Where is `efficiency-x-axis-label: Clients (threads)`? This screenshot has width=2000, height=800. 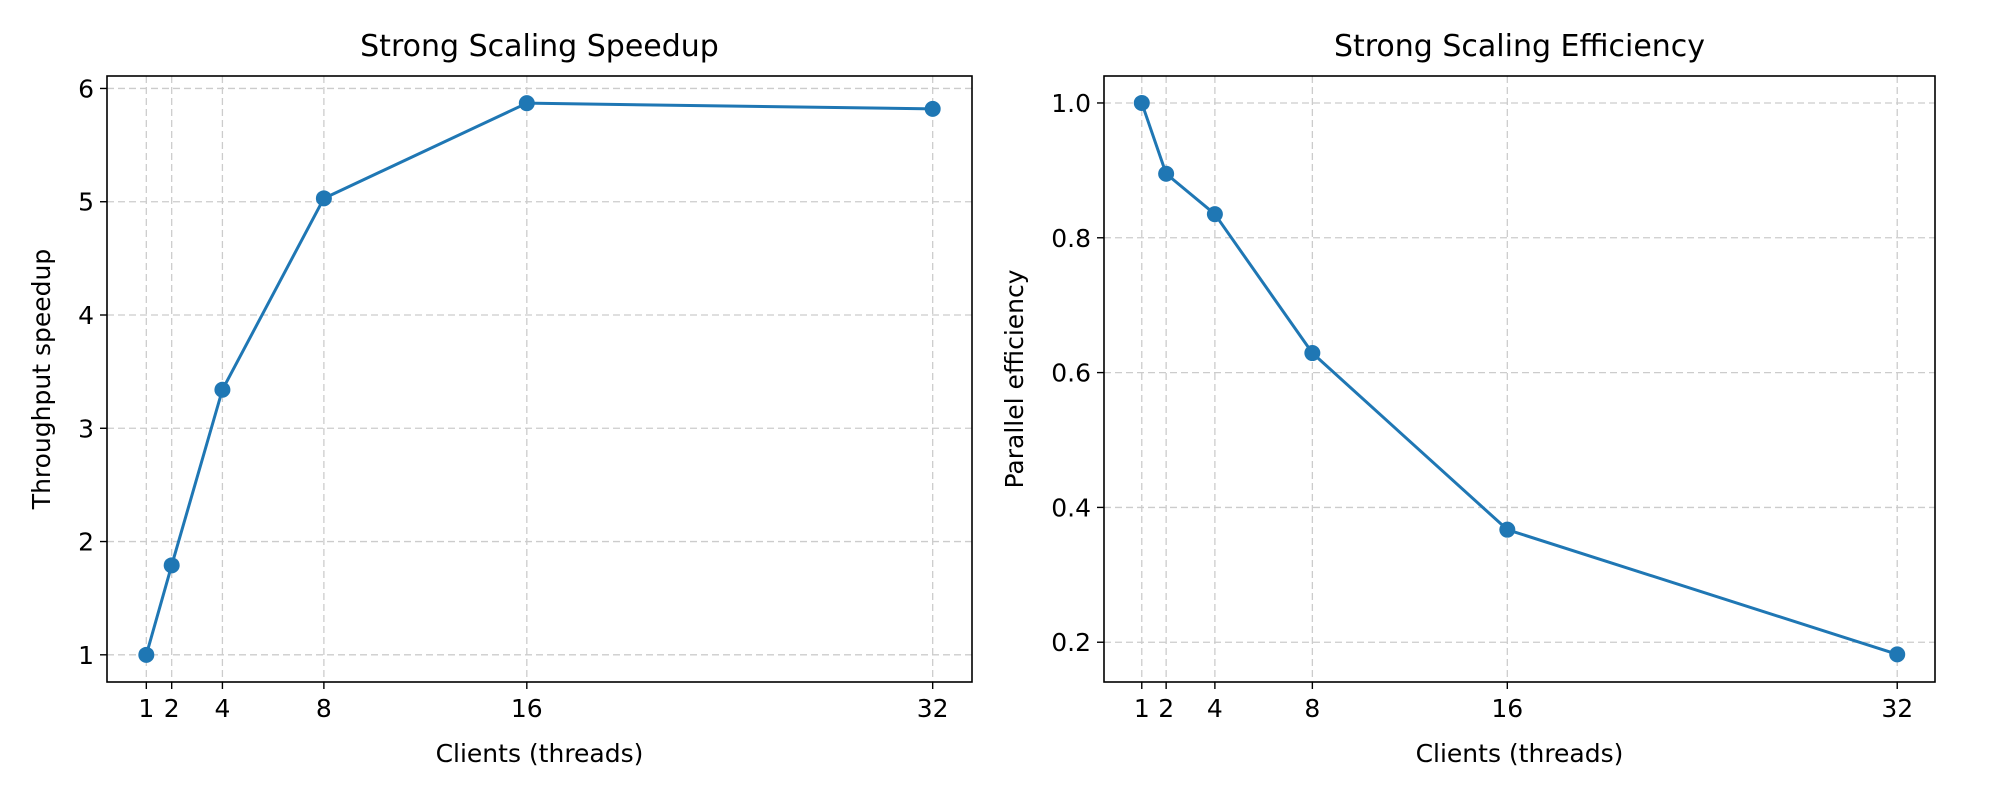 efficiency-x-axis-label: Clients (threads) is located at coordinates (1520, 753).